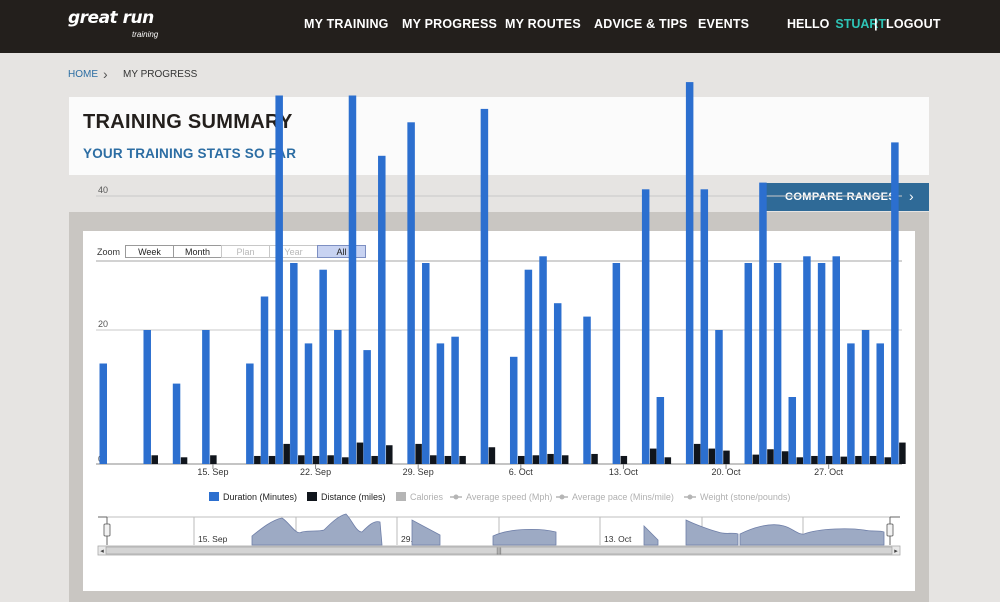  What do you see at coordinates (727, 472) in the screenshot?
I see `x-tick-label: 20. Oct` at bounding box center [727, 472].